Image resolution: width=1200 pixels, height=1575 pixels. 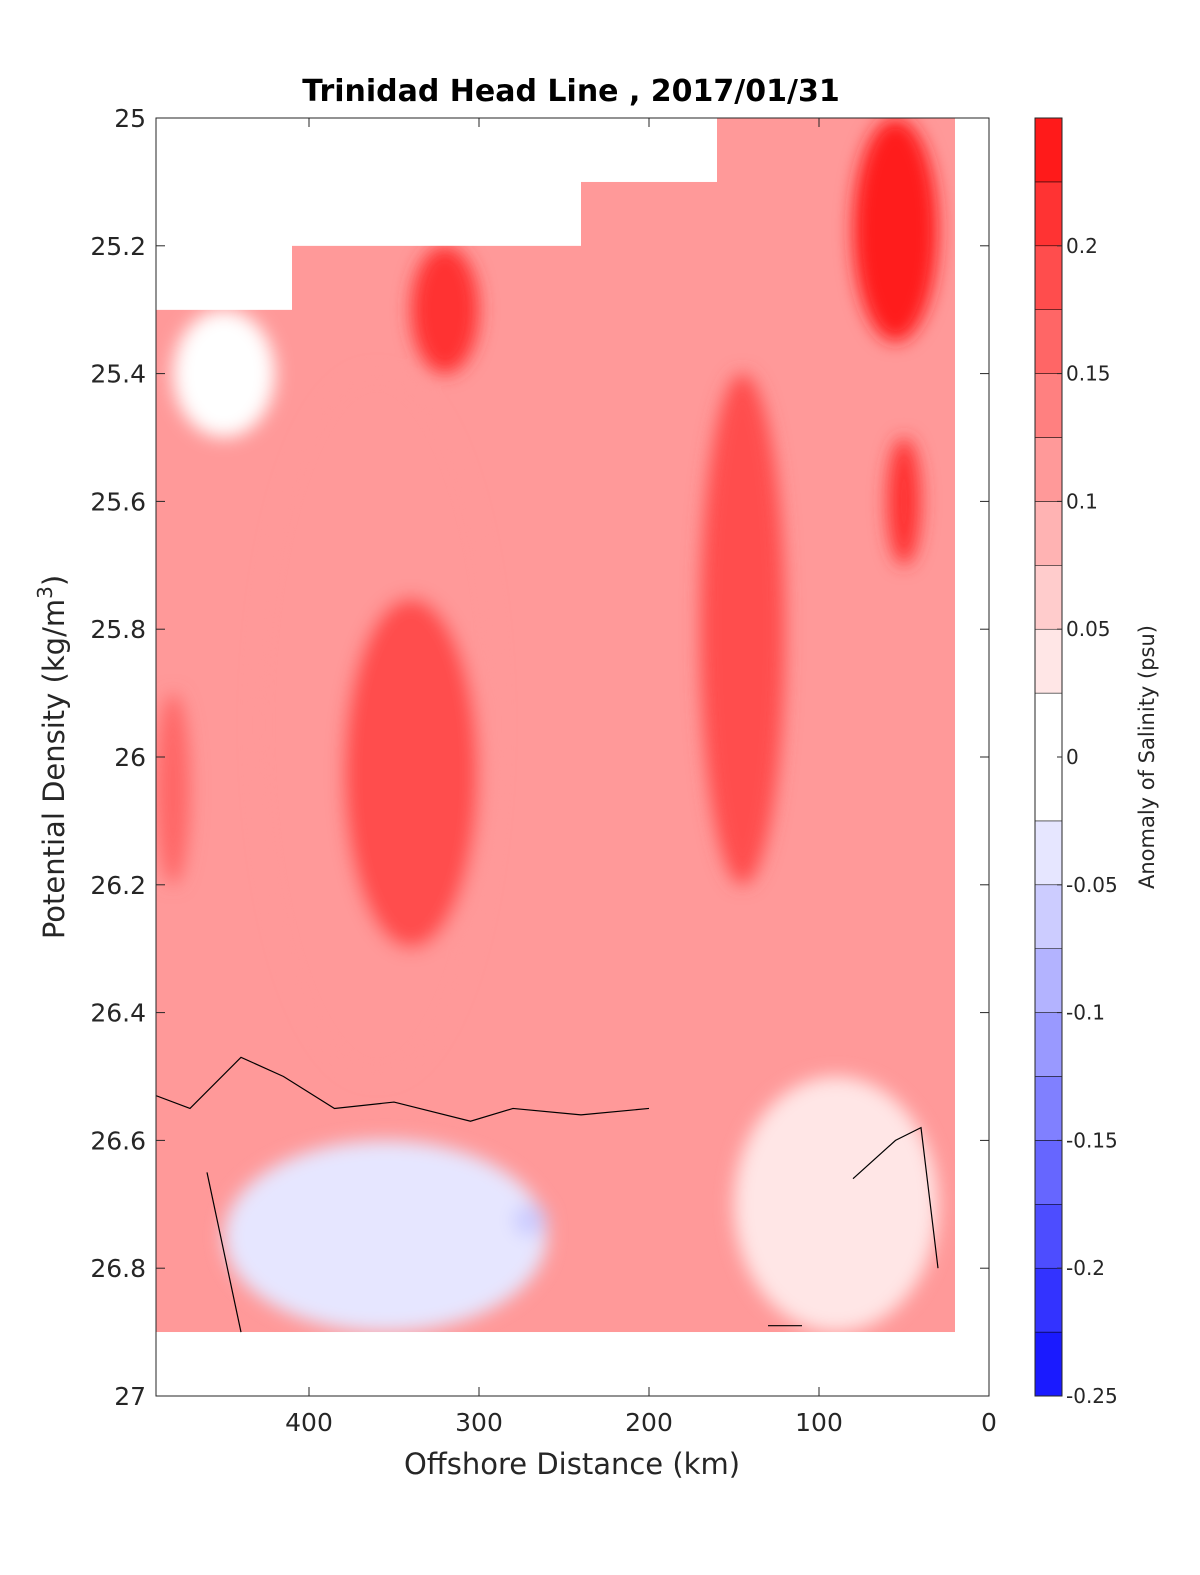 I want to click on below-data-blank, so click(x=572, y=1364).